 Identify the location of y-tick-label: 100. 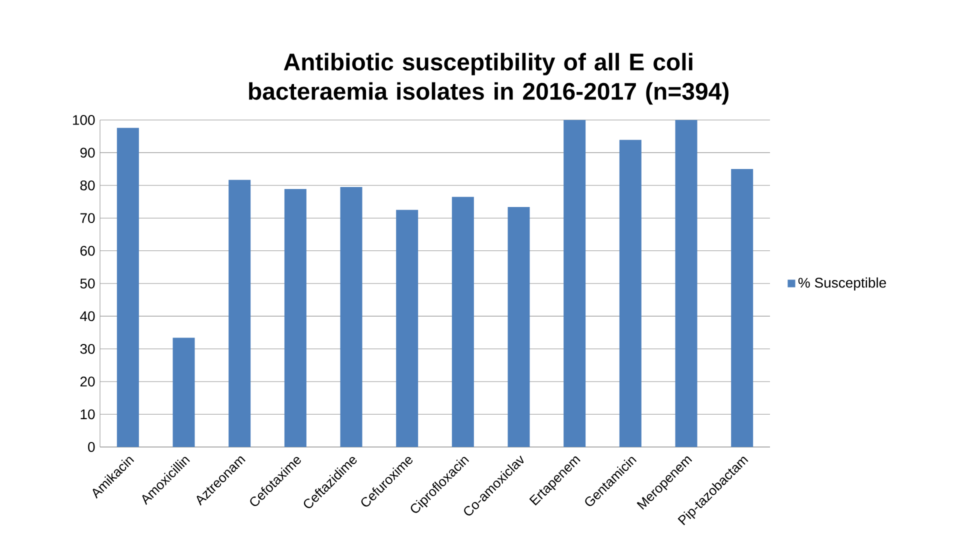
(84, 120).